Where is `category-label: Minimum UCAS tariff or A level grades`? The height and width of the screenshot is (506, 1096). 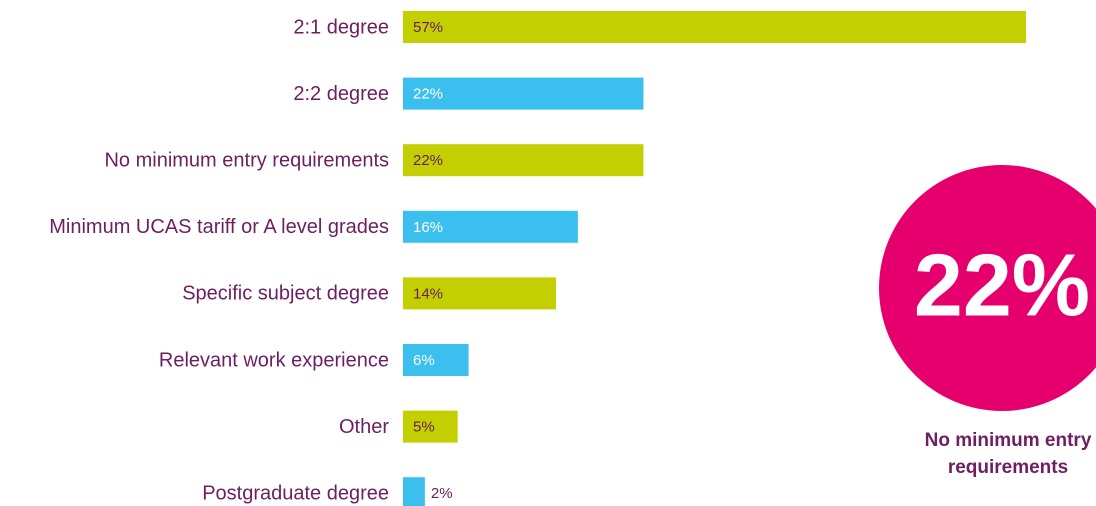 category-label: Minimum UCAS tariff or A level grades is located at coordinates (219, 227).